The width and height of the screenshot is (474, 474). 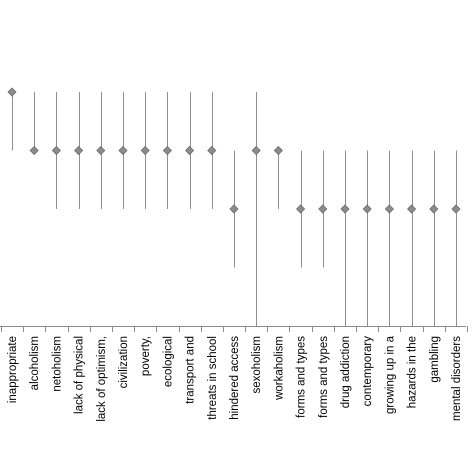 I want to click on x-tick-label: drug addiction, so click(x=346, y=372).